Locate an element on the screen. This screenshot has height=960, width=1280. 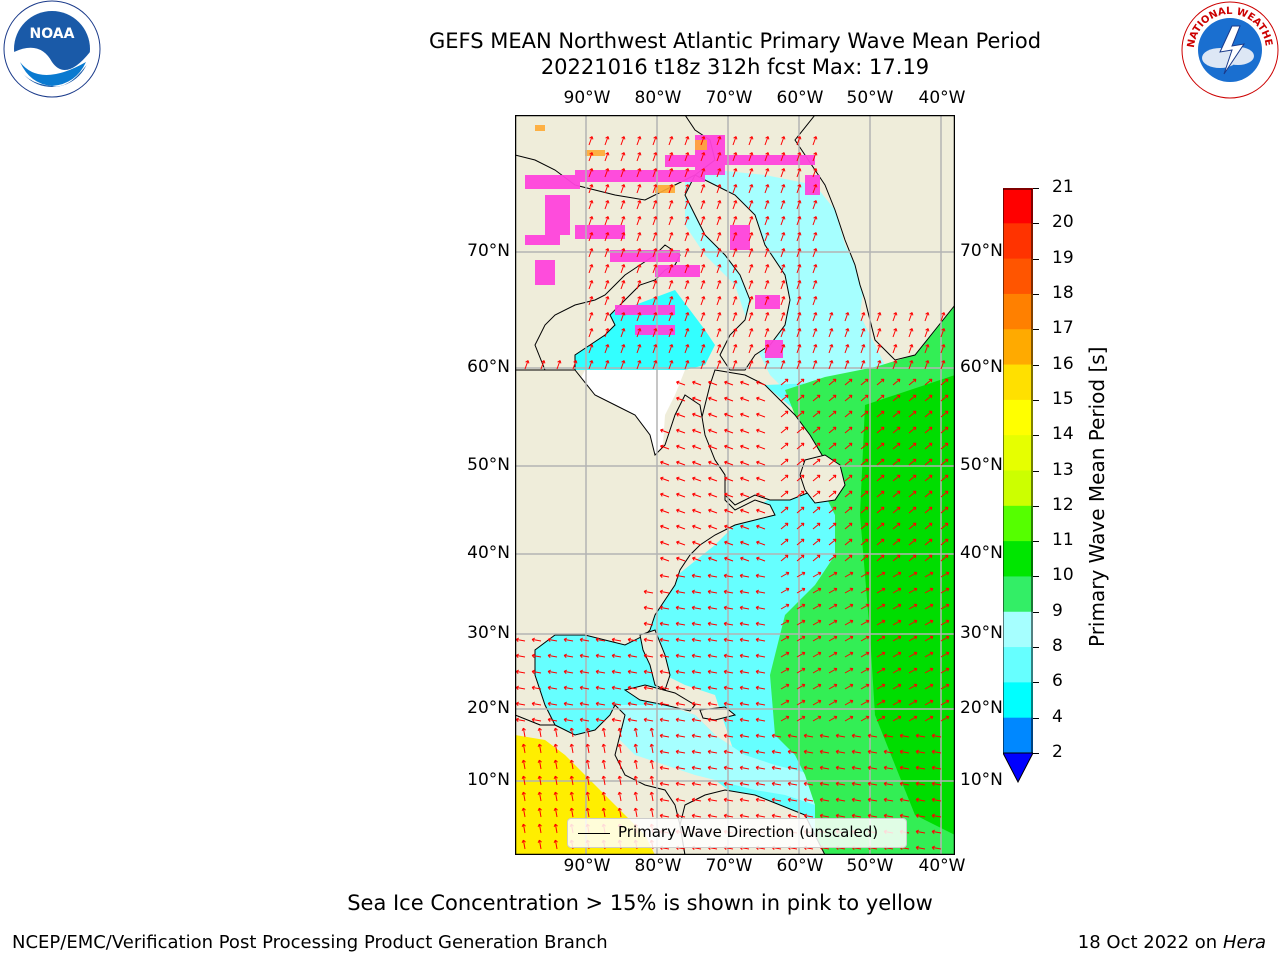
colorbar-tick-label: 17 is located at coordinates (1063, 328).